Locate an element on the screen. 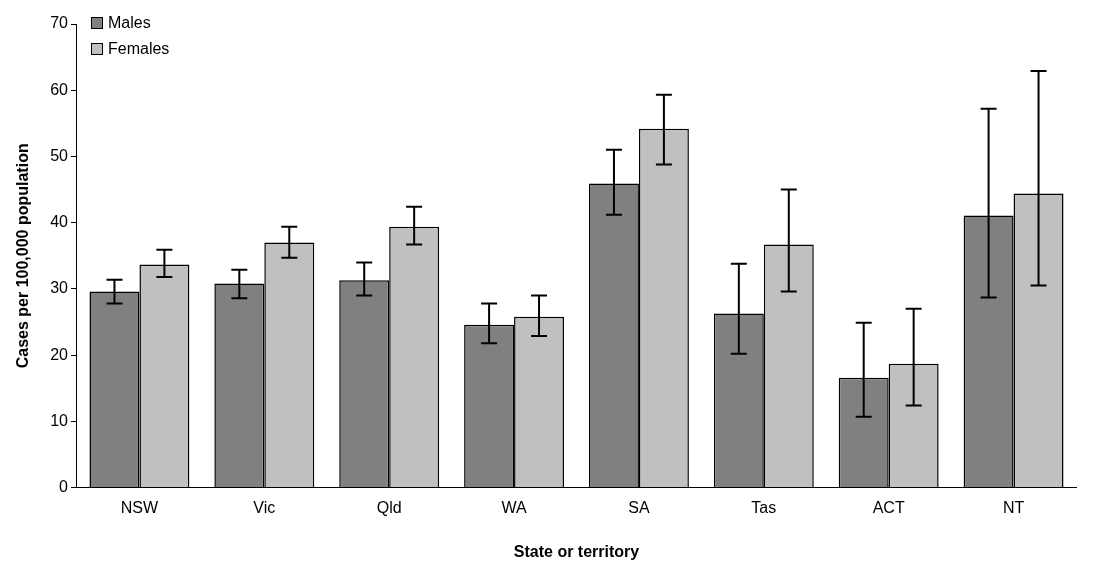 The image size is (1106, 574). x-tick-label: NT is located at coordinates (1013, 507).